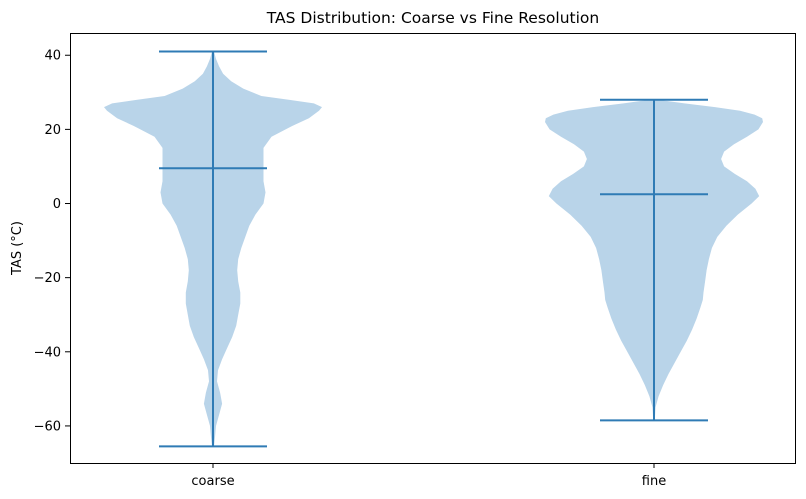  I want to click on x-tick-label: coarse, so click(212, 481).